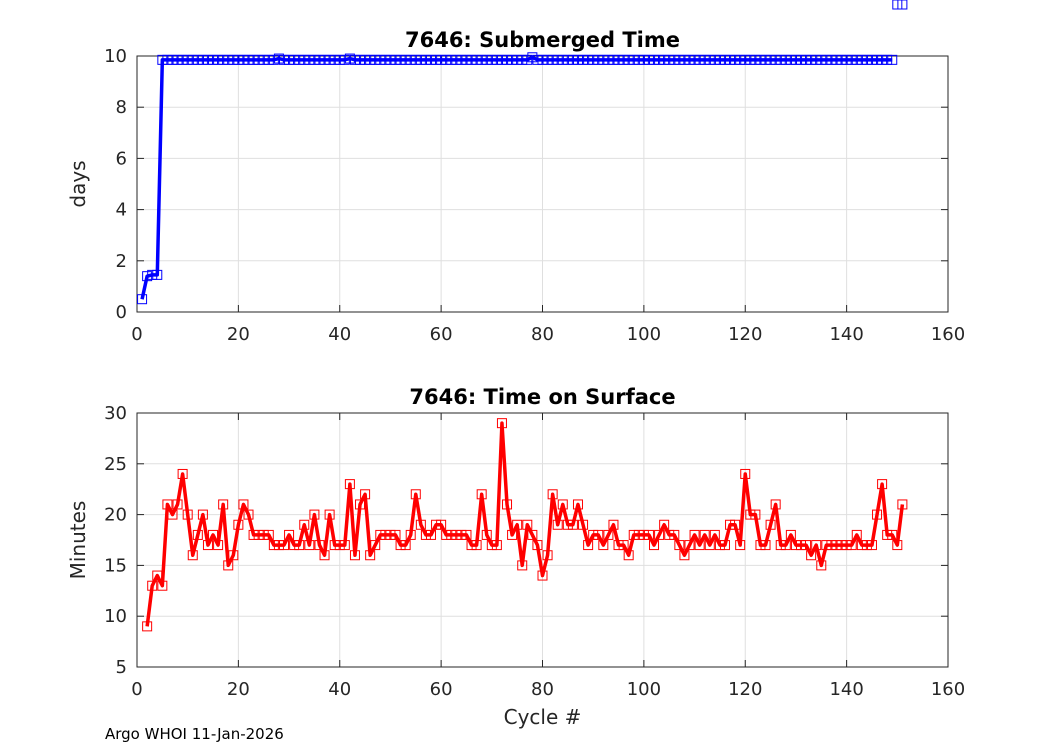 The height and width of the screenshot is (750, 1050). What do you see at coordinates (115, 464) in the screenshot?
I see `y-tick-label: 25` at bounding box center [115, 464].